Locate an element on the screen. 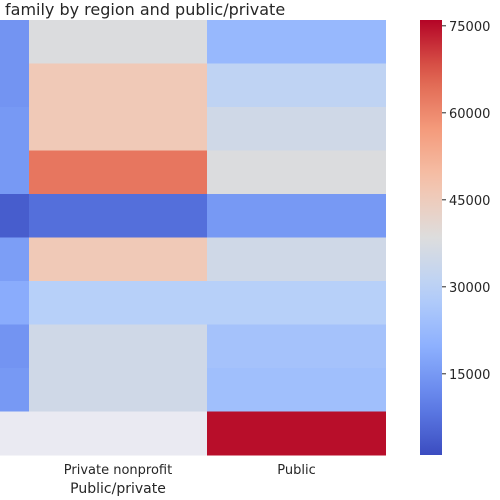  colorbar is located at coordinates (431, 237).